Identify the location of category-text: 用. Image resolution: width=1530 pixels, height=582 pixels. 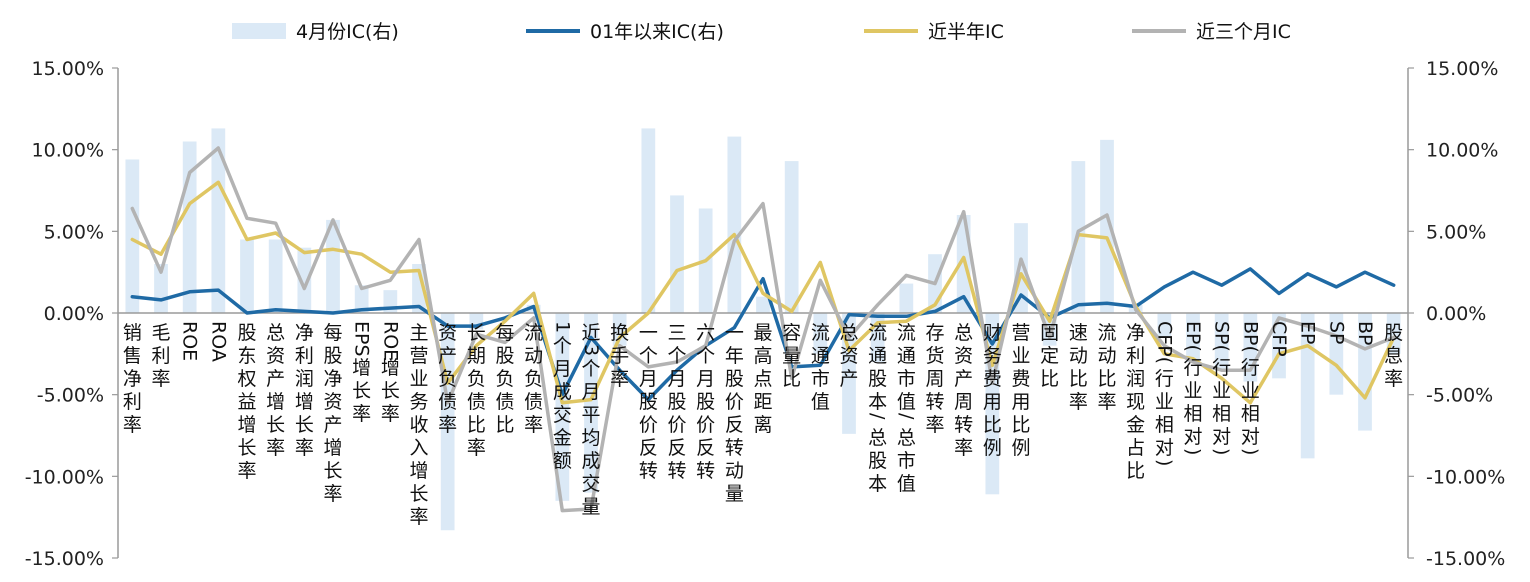
(992, 402).